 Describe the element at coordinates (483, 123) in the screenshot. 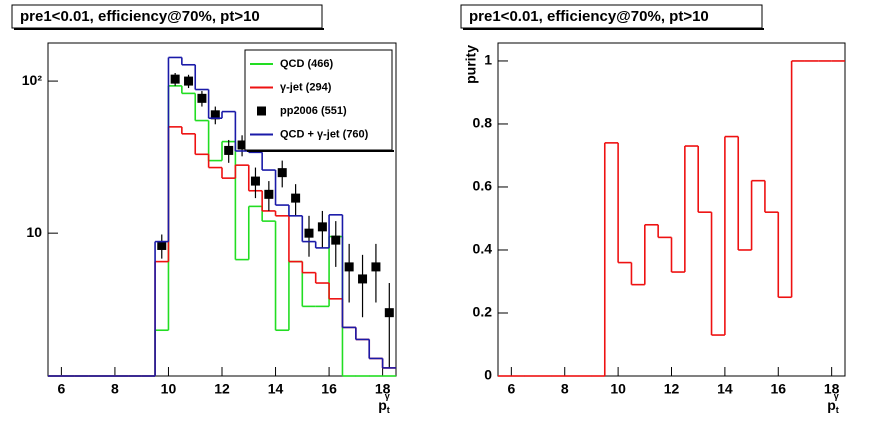

I see `y-tick-label: 0.8` at that location.